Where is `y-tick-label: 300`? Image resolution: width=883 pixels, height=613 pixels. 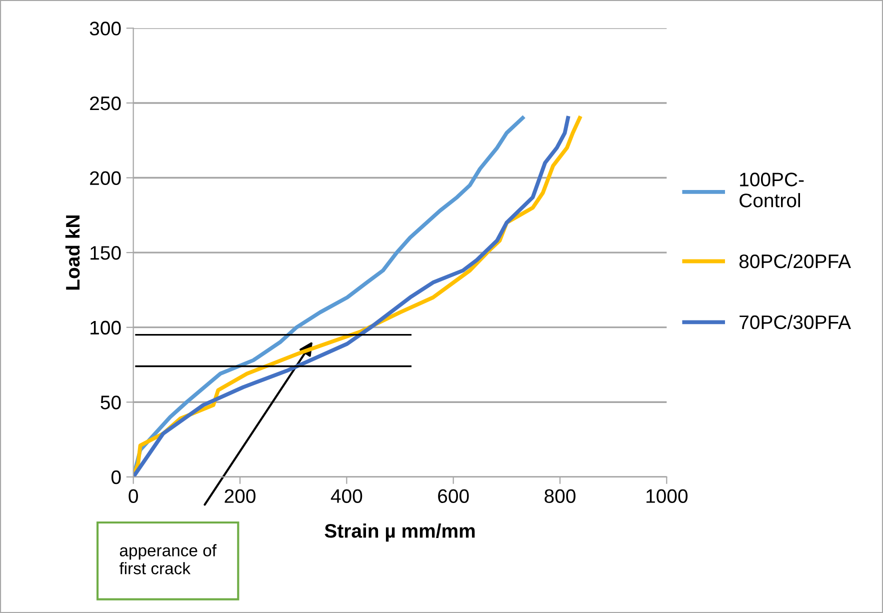 y-tick-label: 300 is located at coordinates (105, 29).